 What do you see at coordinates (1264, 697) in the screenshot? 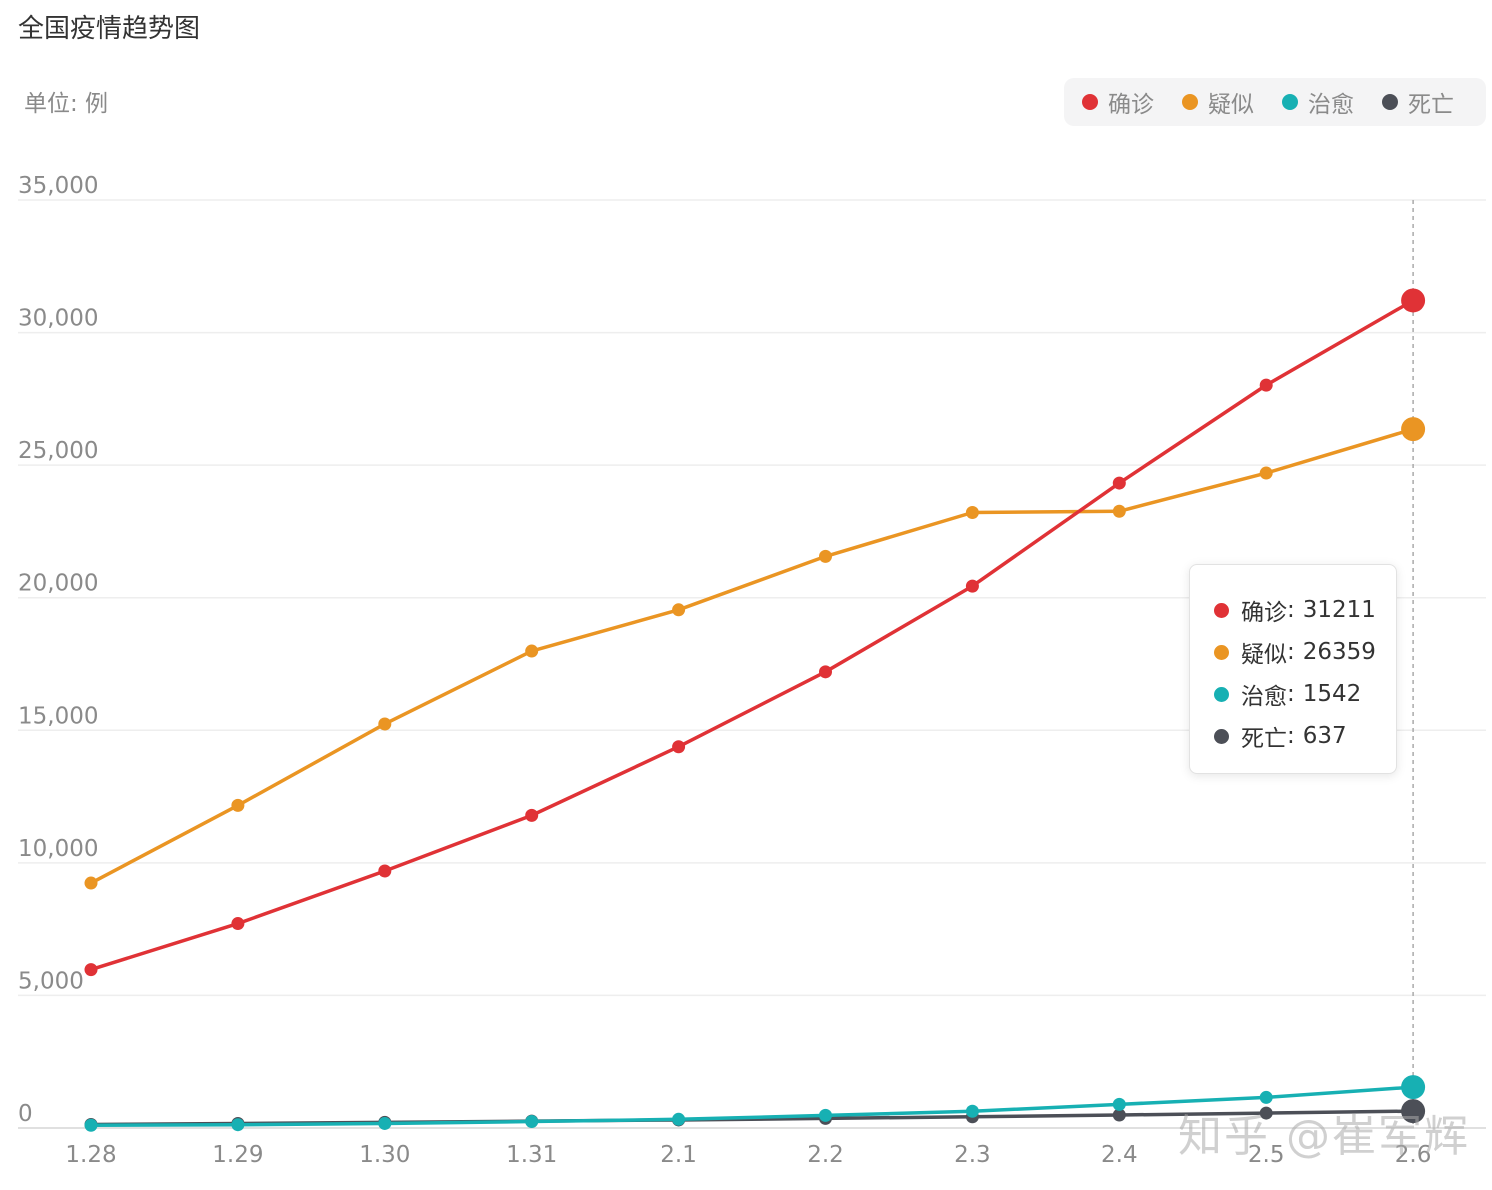
I see `tooltip-label-cured: 治愈` at bounding box center [1264, 697].